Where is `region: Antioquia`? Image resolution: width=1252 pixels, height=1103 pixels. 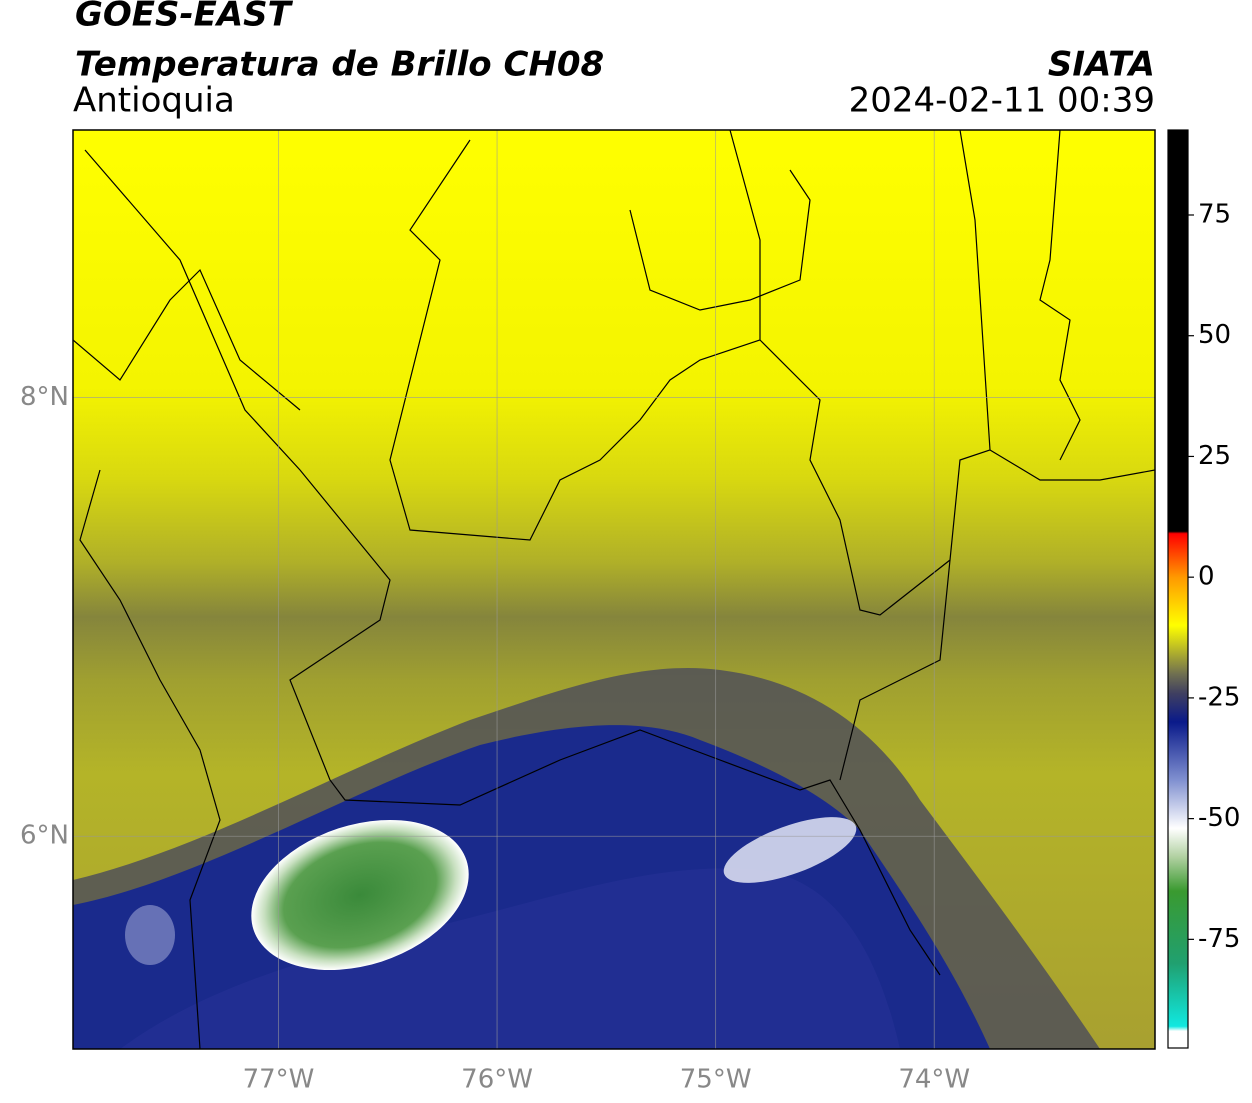 region: Antioquia is located at coordinates (154, 101).